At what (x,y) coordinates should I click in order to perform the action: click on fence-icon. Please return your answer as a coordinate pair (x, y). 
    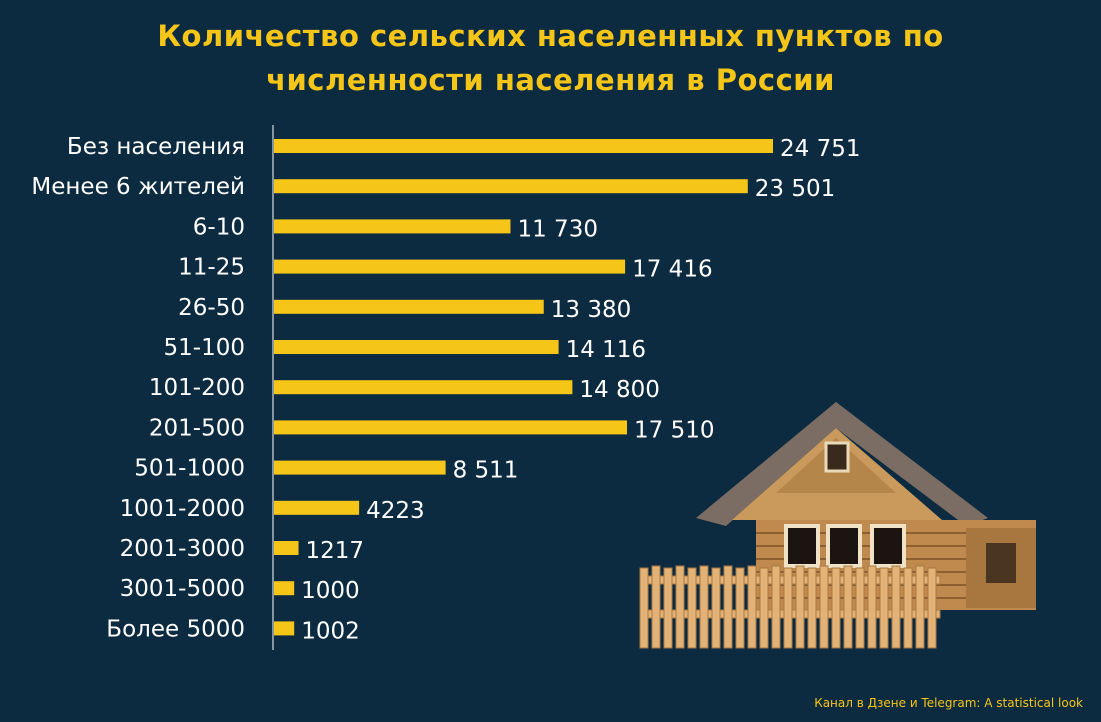
    Looking at the image, I should click on (790, 607).